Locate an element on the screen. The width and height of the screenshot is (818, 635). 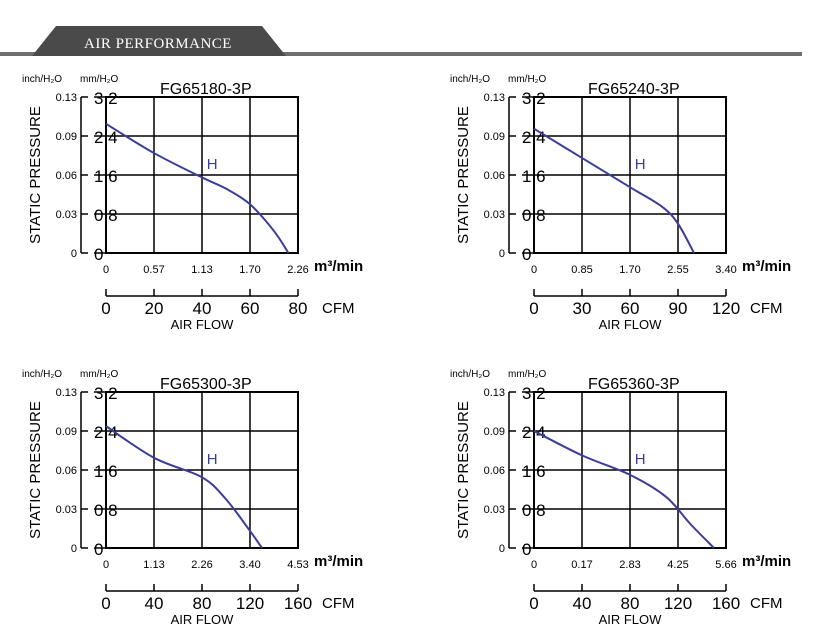
chart-title: FG65240-3P is located at coordinates (634, 89).